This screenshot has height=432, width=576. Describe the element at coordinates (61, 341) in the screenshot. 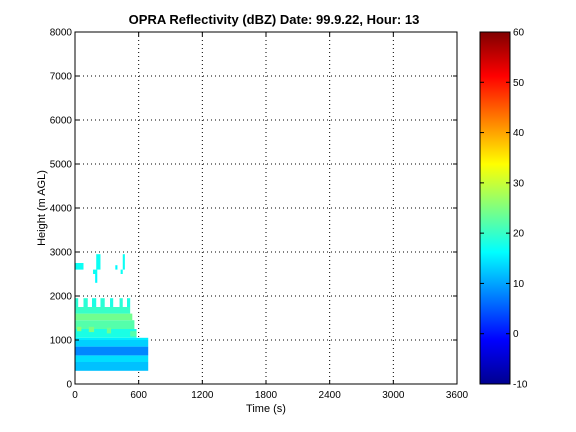

I see `y-tick-label: 1000` at that location.